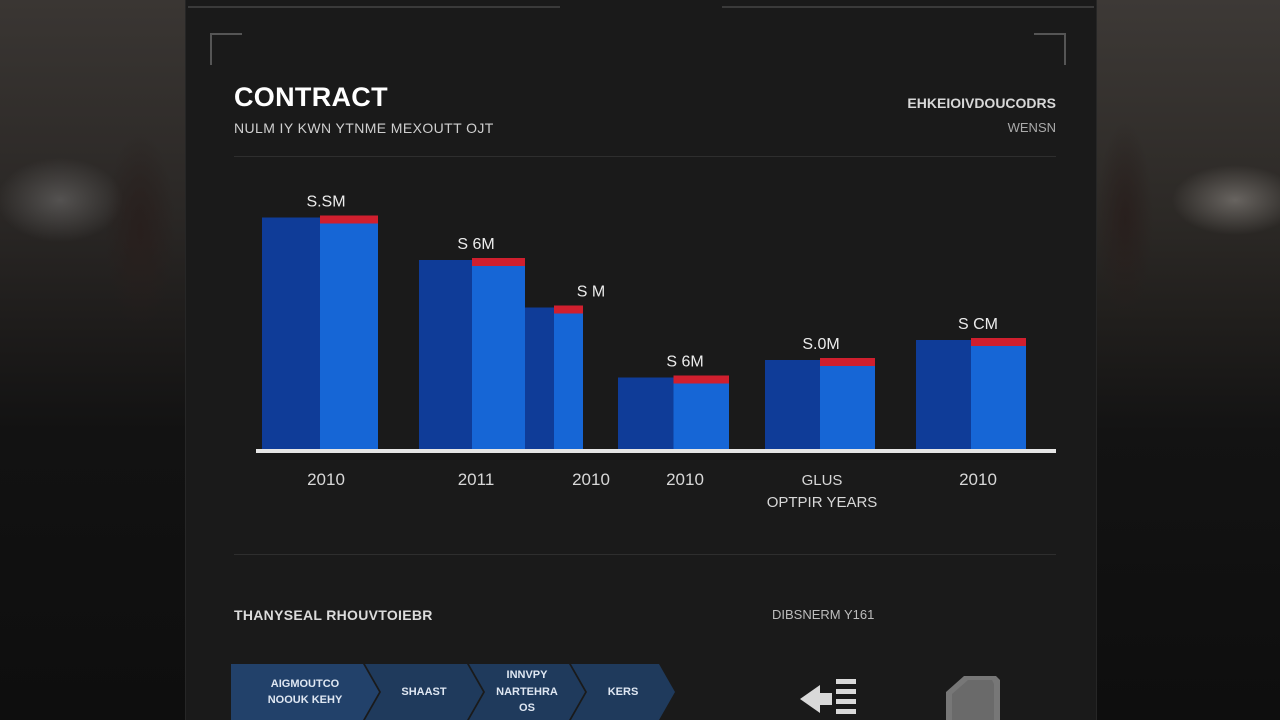 This screenshot has width=1280, height=720. Describe the element at coordinates (656, 451) in the screenshot. I see `chart-baseline` at that location.